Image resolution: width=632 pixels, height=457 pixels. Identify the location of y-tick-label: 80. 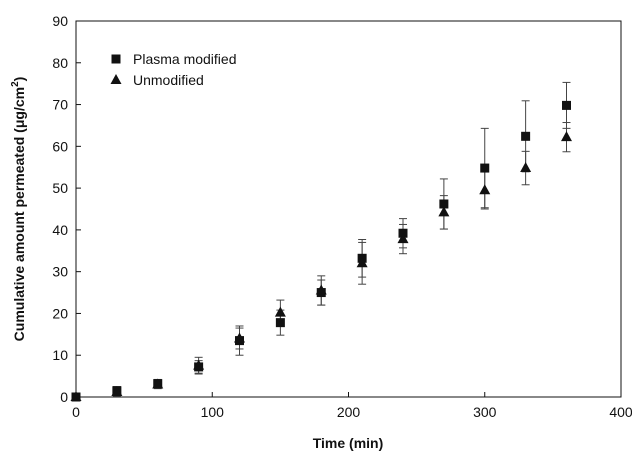
(60, 63).